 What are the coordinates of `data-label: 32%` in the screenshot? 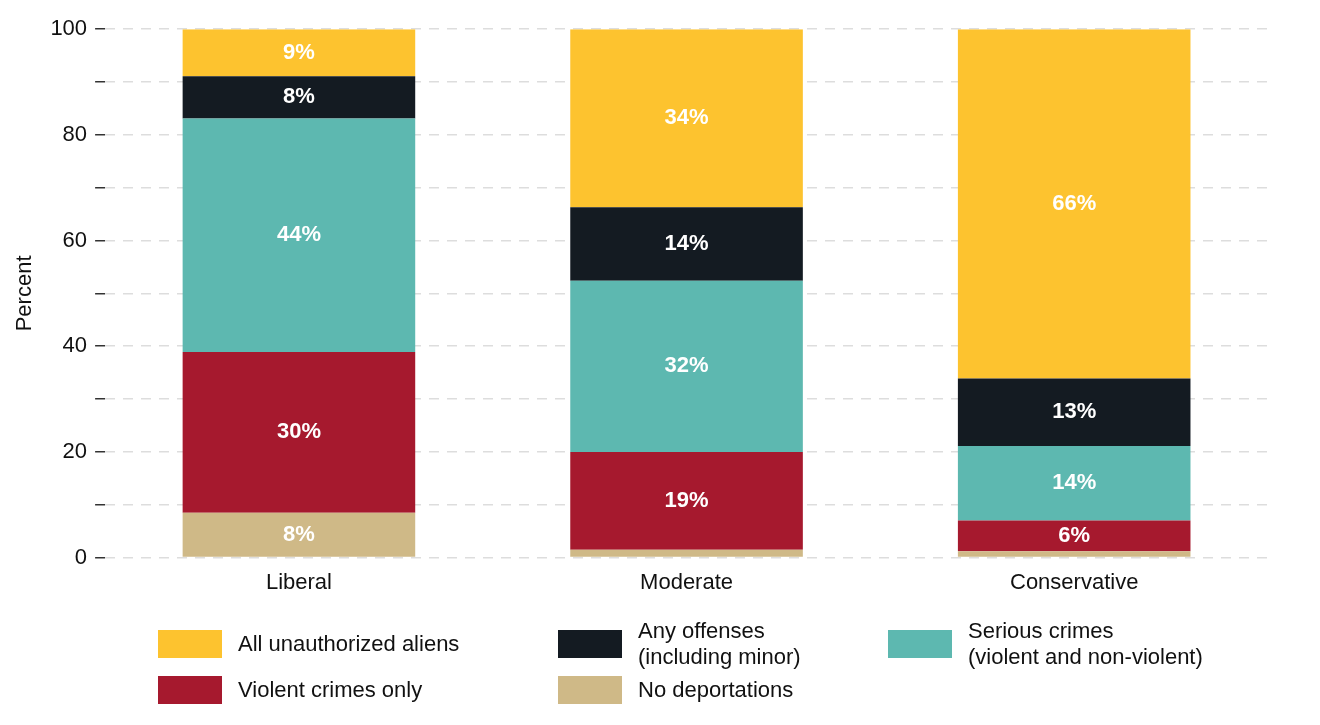 It's located at (686, 365).